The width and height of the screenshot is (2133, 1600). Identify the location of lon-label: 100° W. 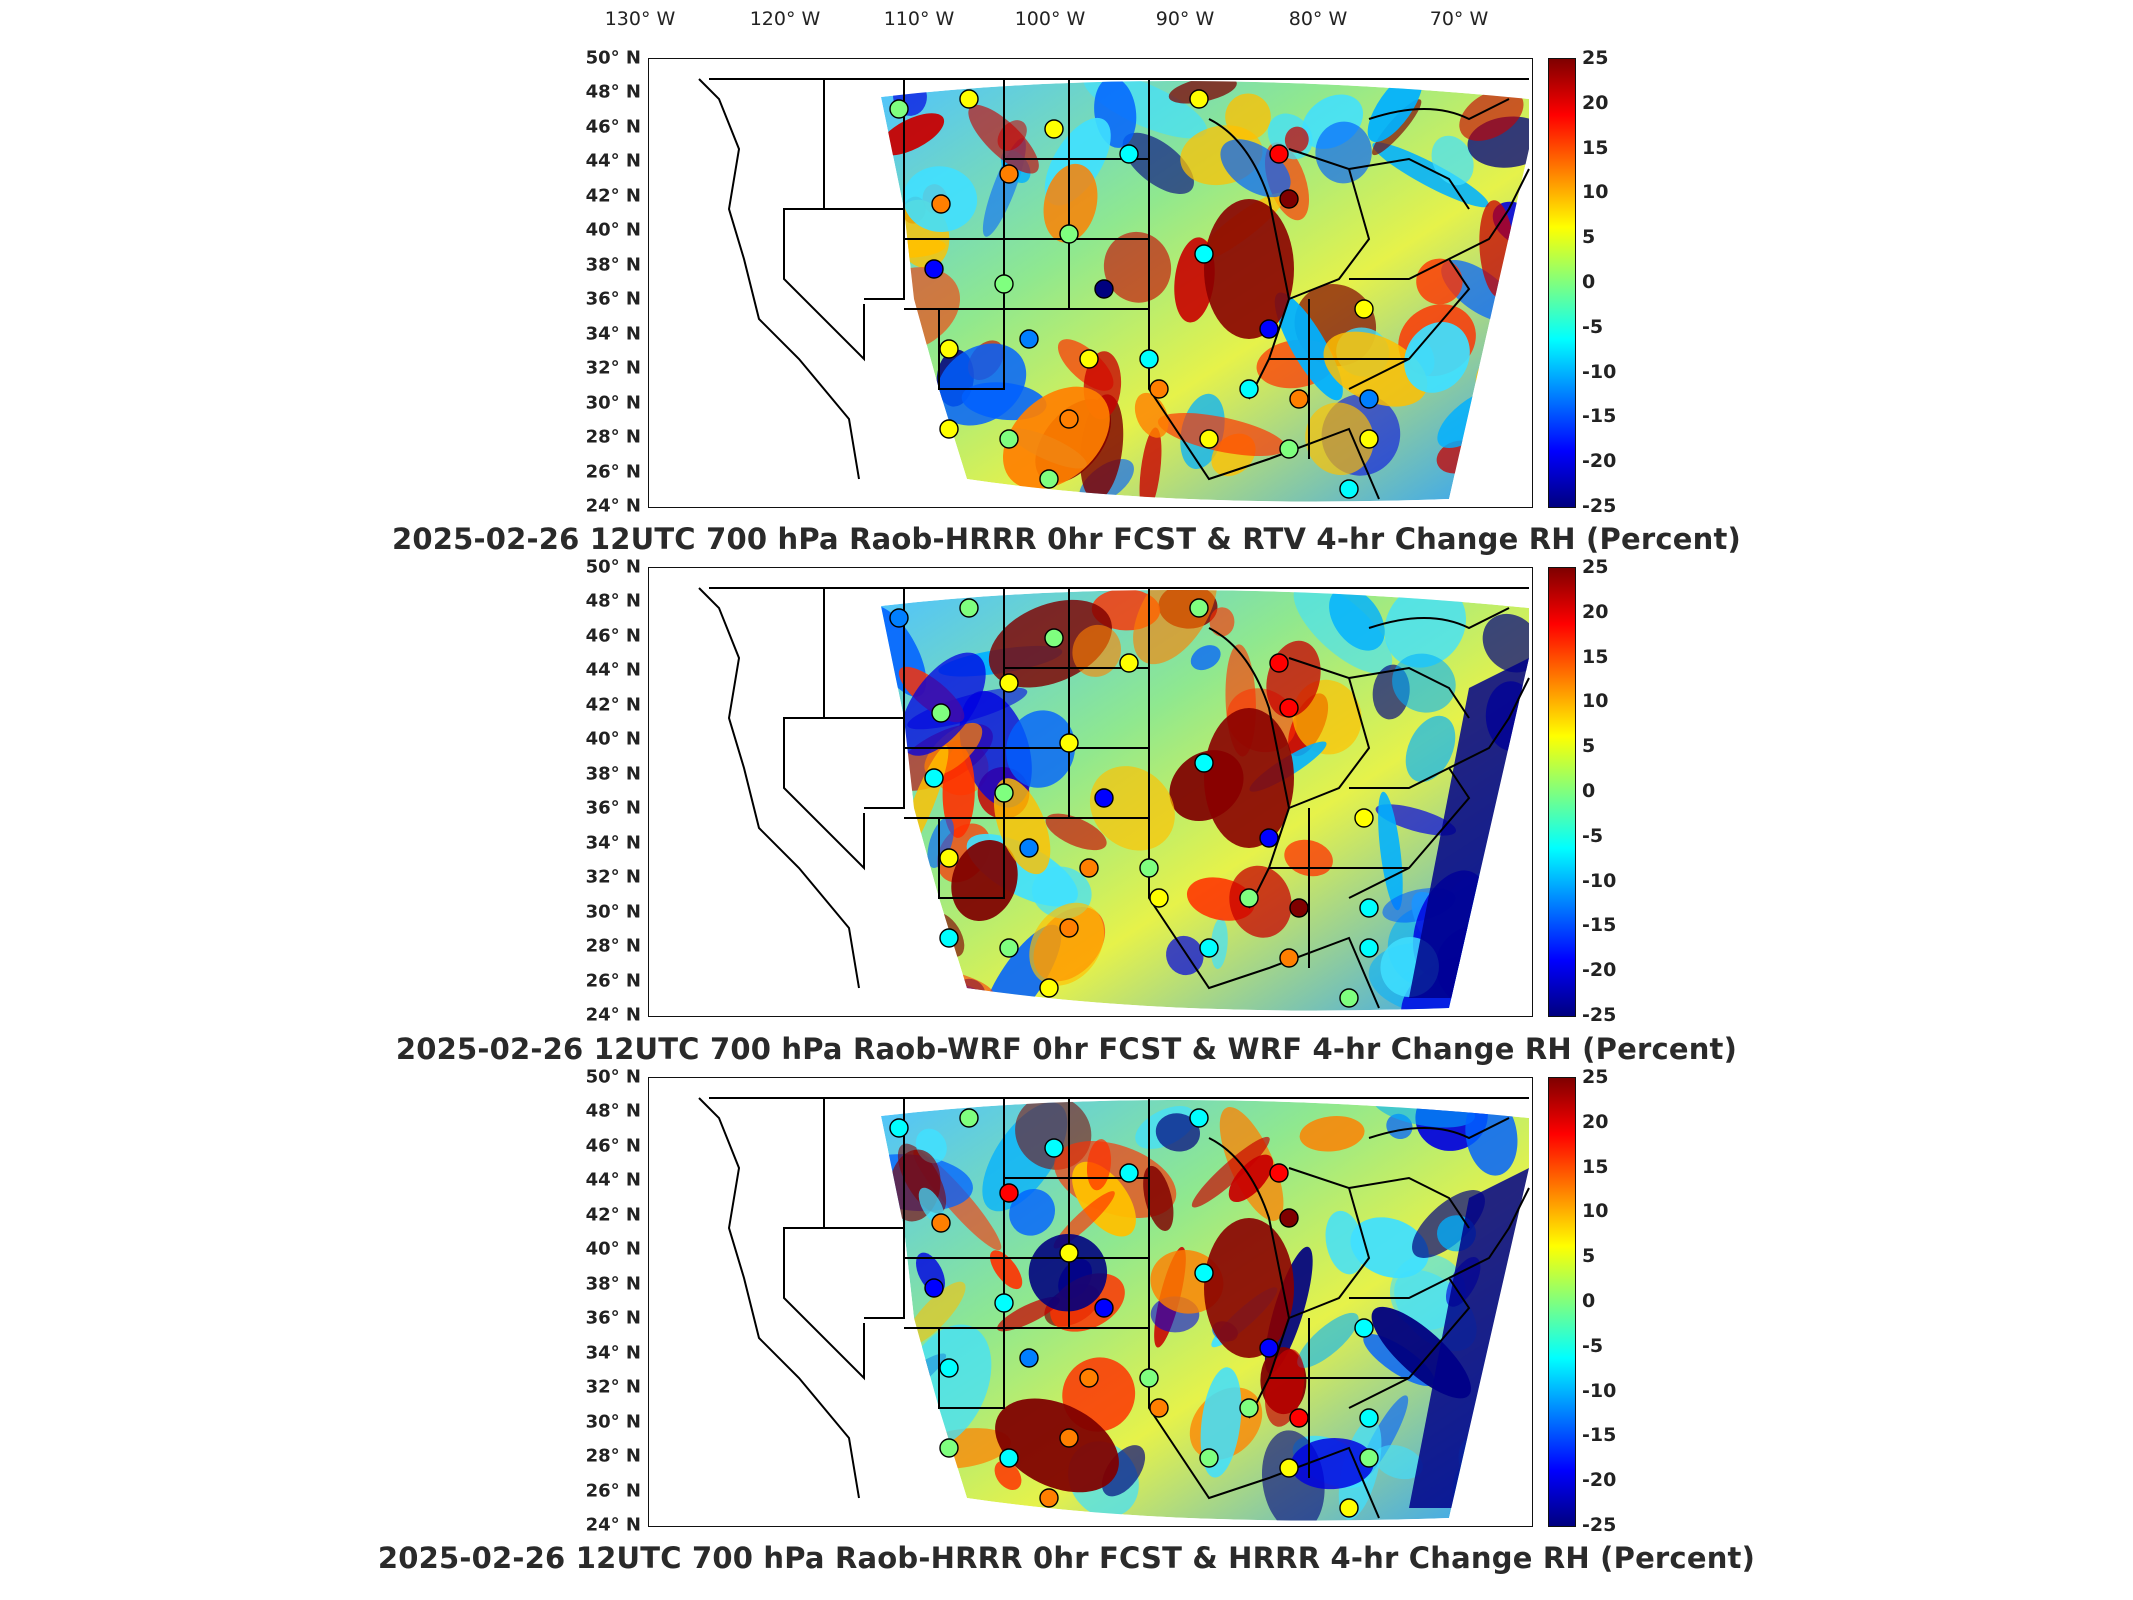
(1050, 19).